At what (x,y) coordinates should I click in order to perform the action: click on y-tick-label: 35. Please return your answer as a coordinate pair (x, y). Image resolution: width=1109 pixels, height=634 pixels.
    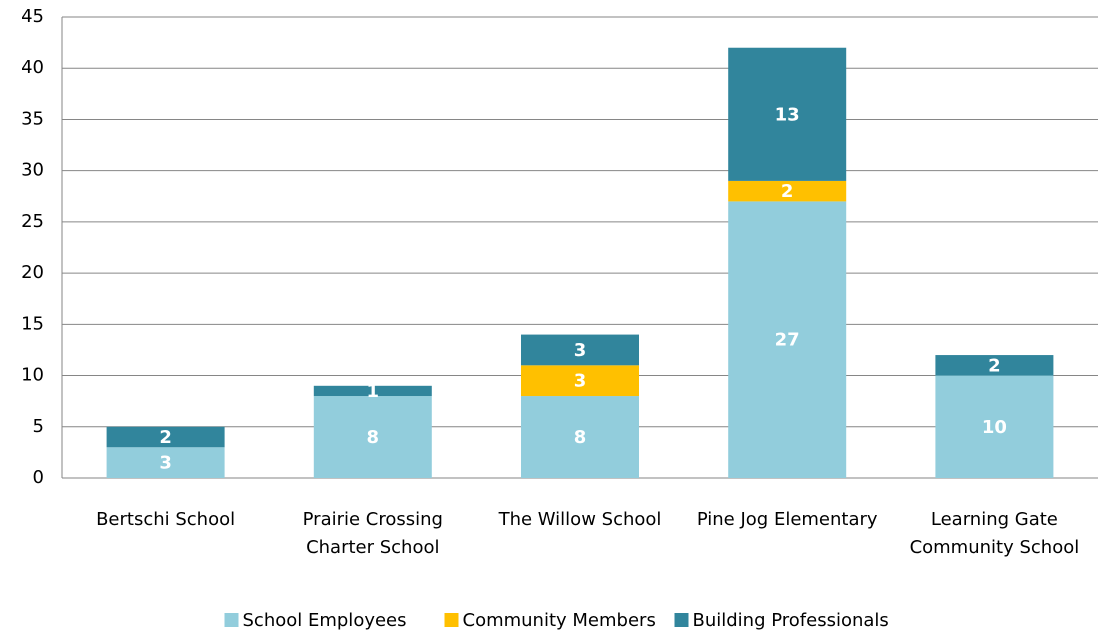
    Looking at the image, I should click on (32, 118).